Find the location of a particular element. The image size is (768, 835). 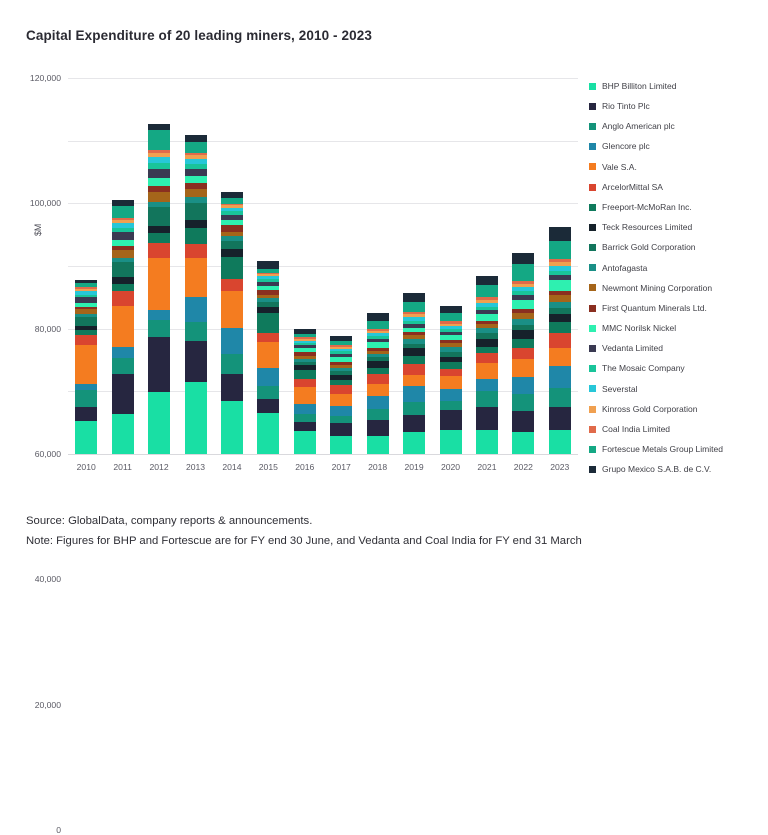

bar-group-2017: 2017 is located at coordinates (341, 404).